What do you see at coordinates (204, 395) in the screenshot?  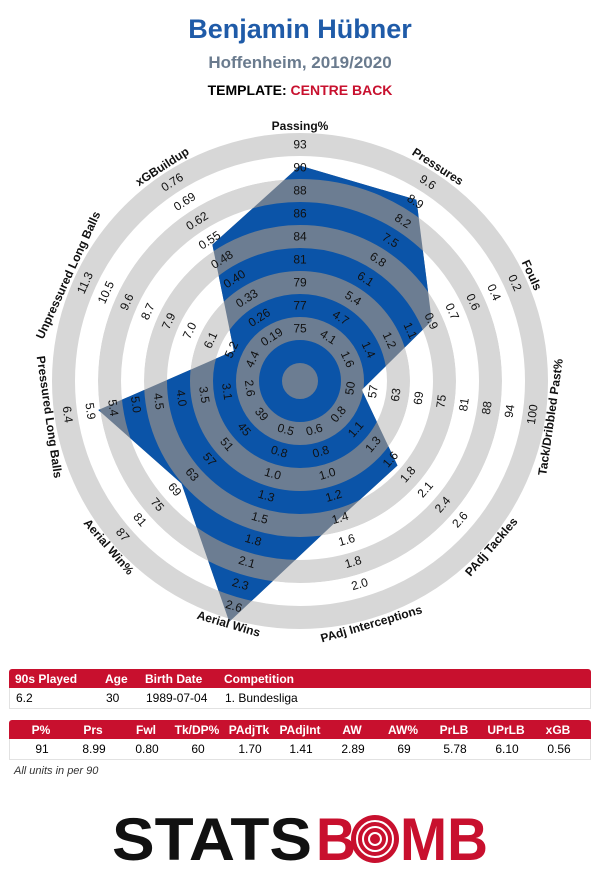 I see `radar-tick-label: 3.5` at bounding box center [204, 395].